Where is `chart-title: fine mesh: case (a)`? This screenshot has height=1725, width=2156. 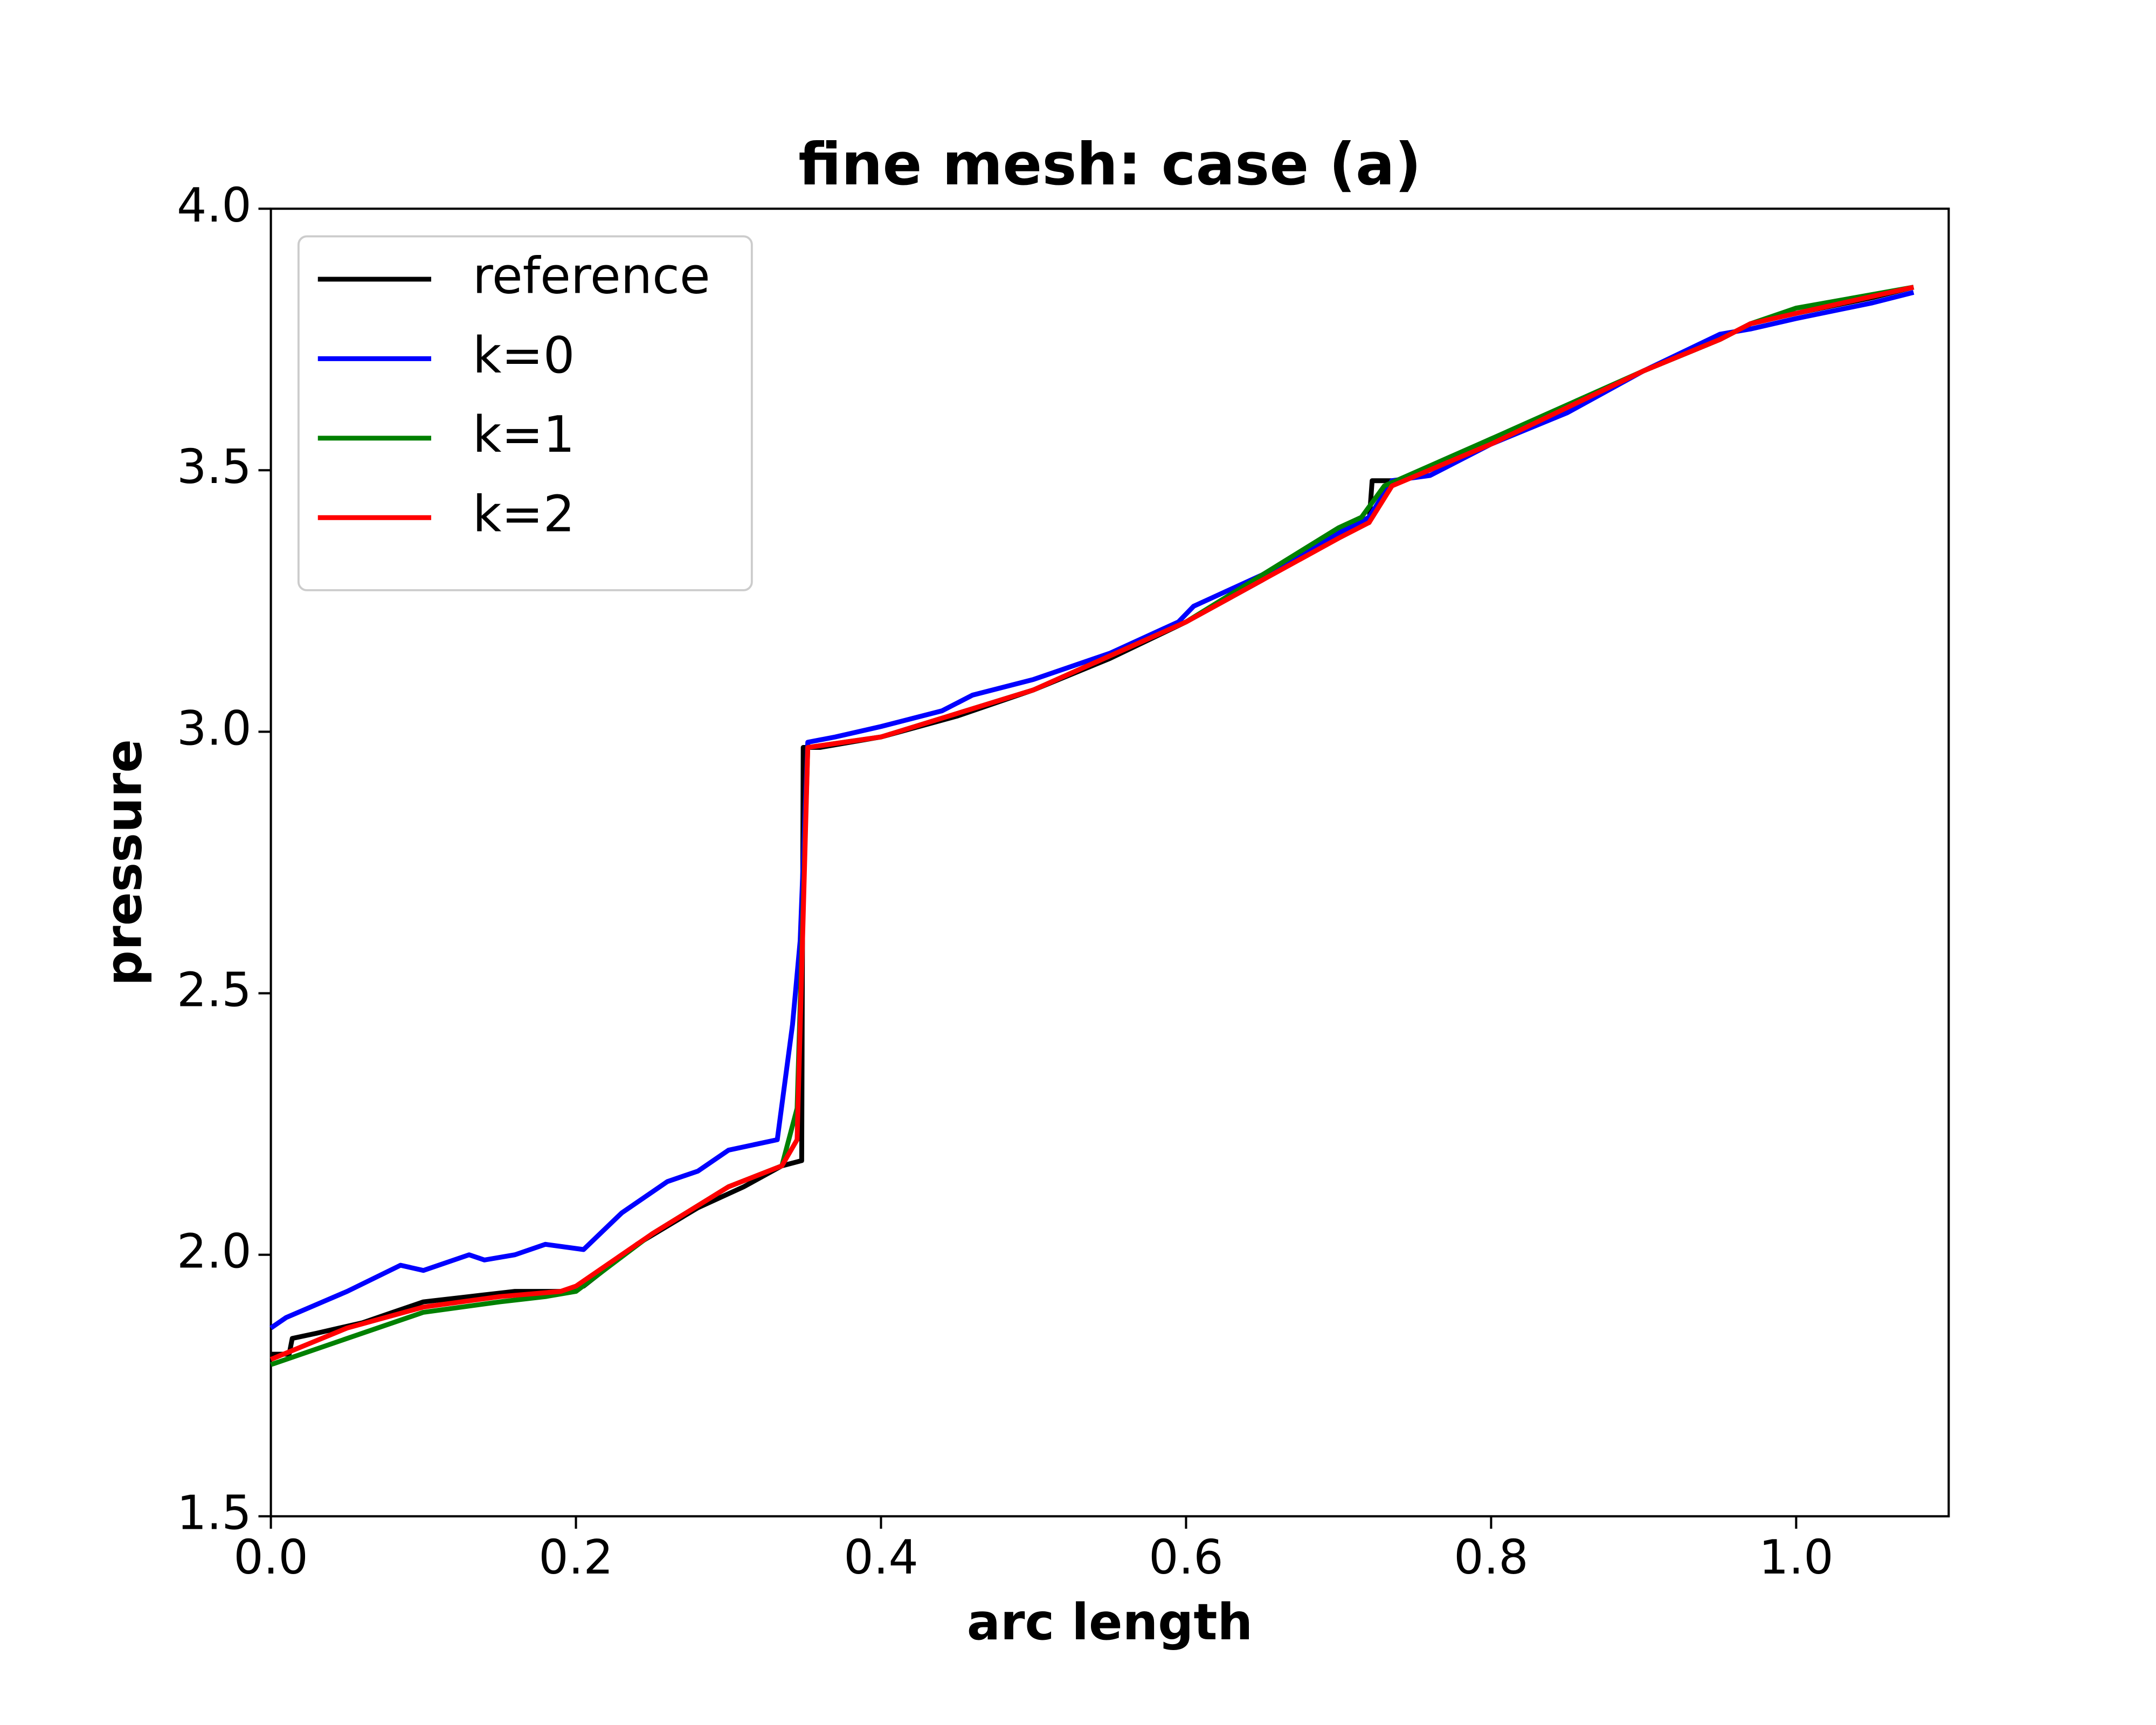 chart-title: fine mesh: case (a) is located at coordinates (1109, 164).